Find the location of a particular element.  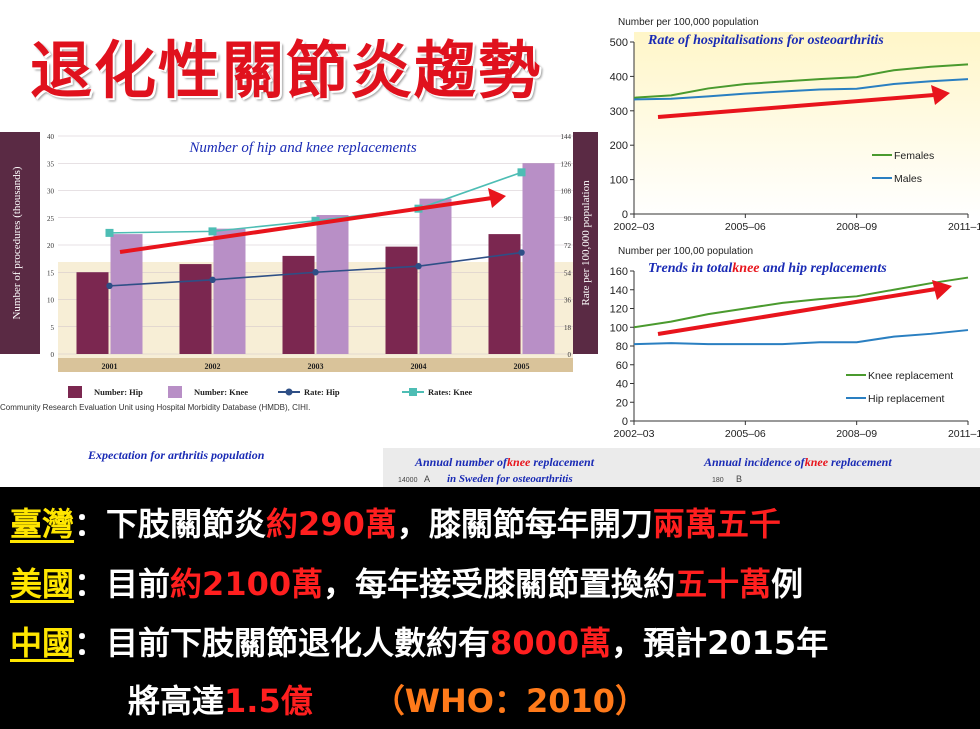

chart1-category-band is located at coordinates (315, 365).